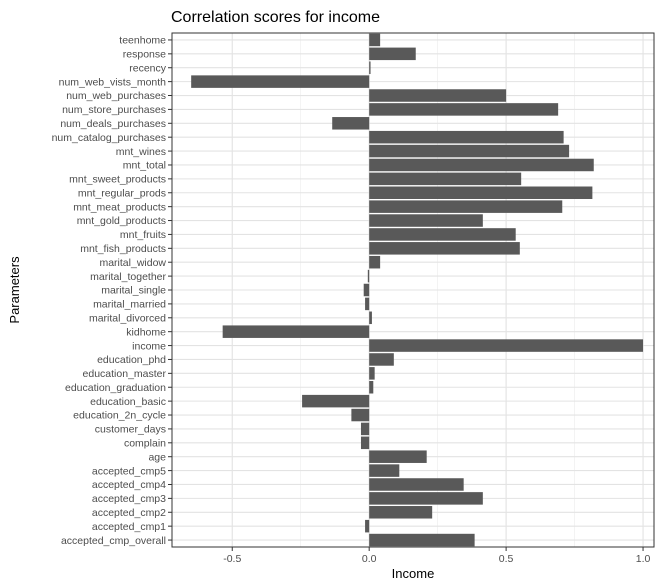 The height and width of the screenshot is (588, 663). I want to click on y-tick-label: education_basic, so click(128, 402).